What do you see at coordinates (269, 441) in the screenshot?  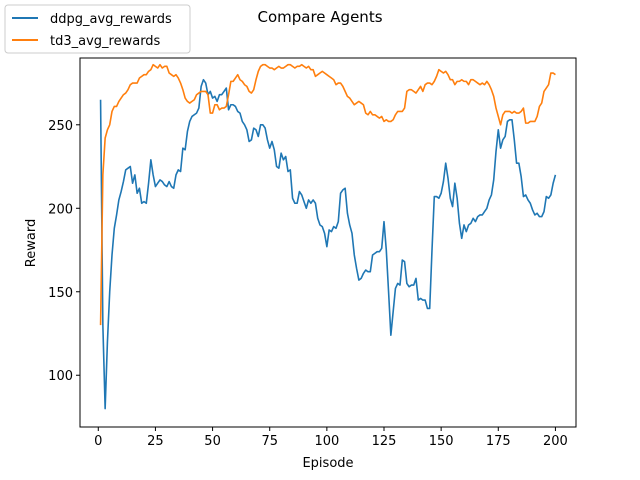 I see `x-tick-label: 75` at bounding box center [269, 441].